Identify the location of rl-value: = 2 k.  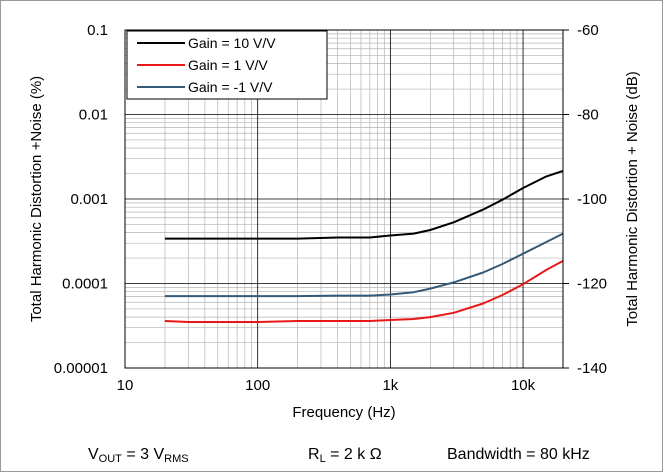
(345, 454).